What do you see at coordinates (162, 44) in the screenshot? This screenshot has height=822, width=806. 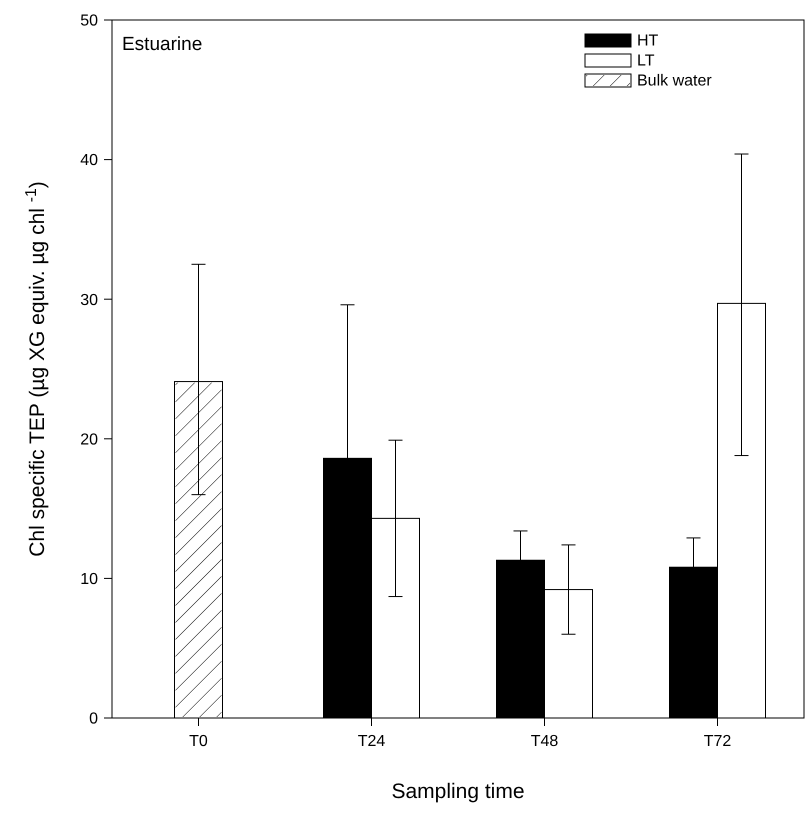 I see `text: Estuarine` at bounding box center [162, 44].